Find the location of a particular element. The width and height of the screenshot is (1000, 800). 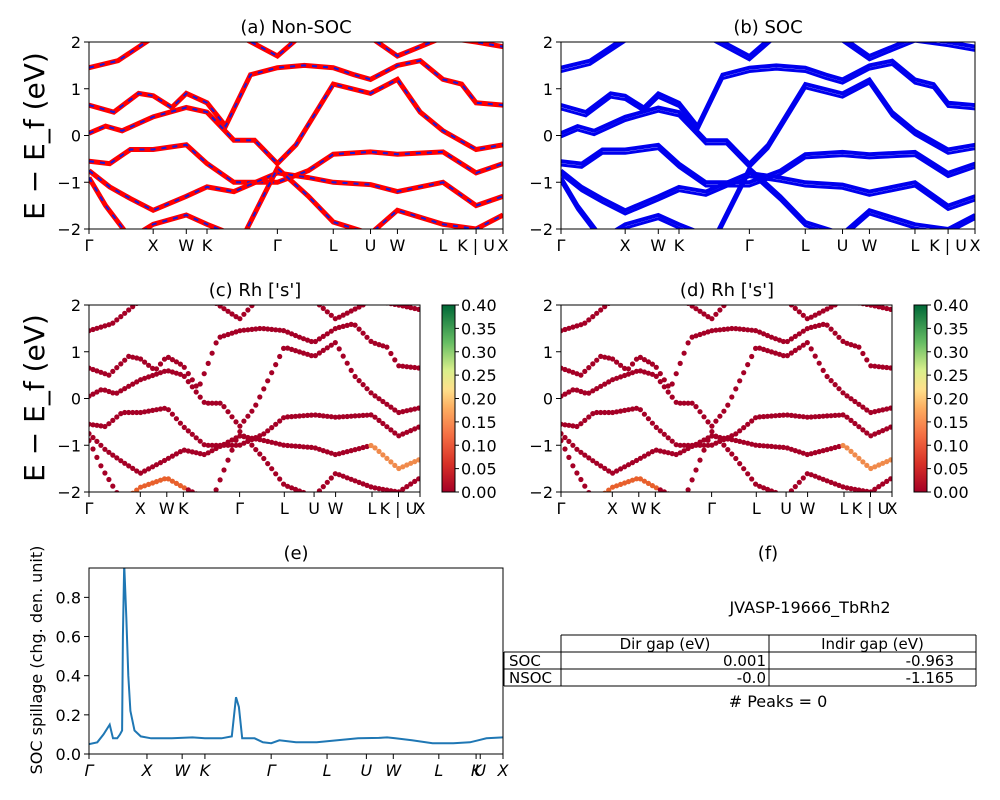

table-cell-indir: -1.165 is located at coordinates (930, 678).